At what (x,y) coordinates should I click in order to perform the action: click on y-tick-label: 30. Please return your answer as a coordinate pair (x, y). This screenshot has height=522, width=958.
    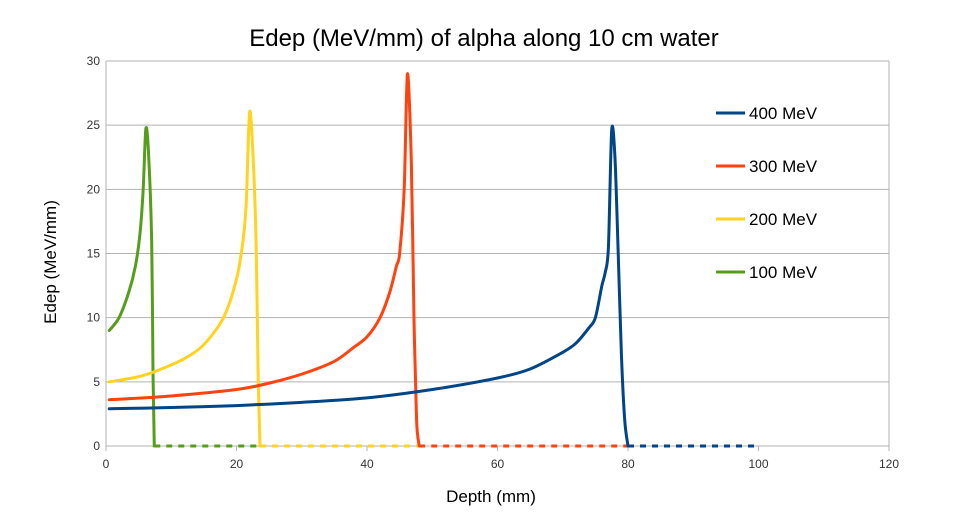
    Looking at the image, I should click on (94, 61).